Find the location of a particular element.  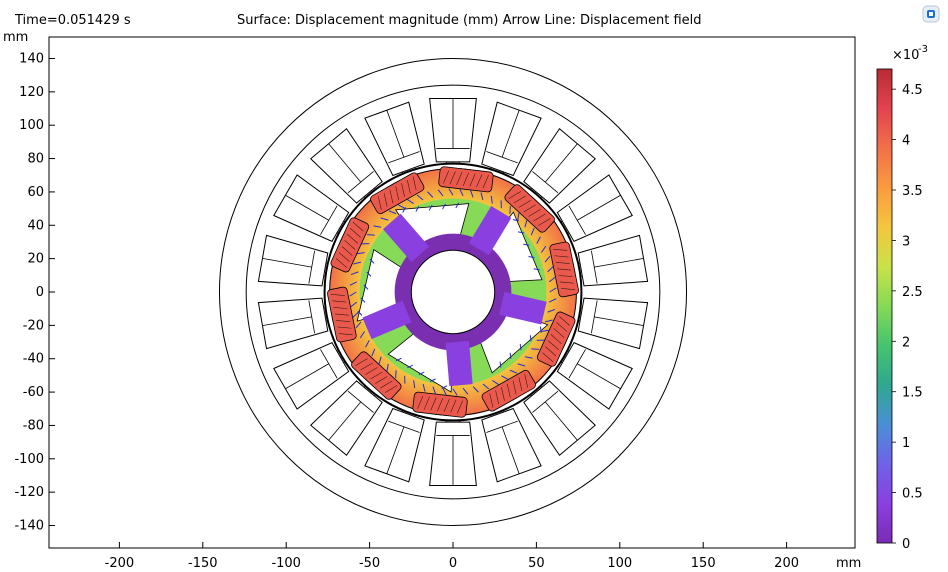

time-label: Time=0.051429 s is located at coordinates (73, 20).